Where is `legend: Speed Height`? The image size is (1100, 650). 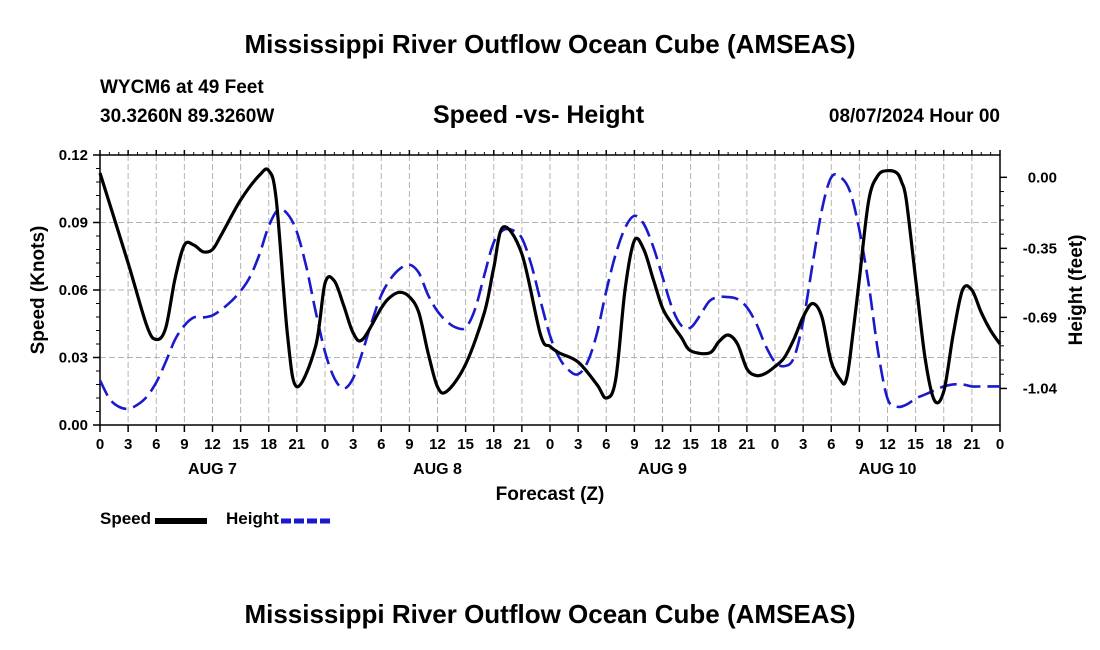
legend: Speed Height is located at coordinates (217, 519).